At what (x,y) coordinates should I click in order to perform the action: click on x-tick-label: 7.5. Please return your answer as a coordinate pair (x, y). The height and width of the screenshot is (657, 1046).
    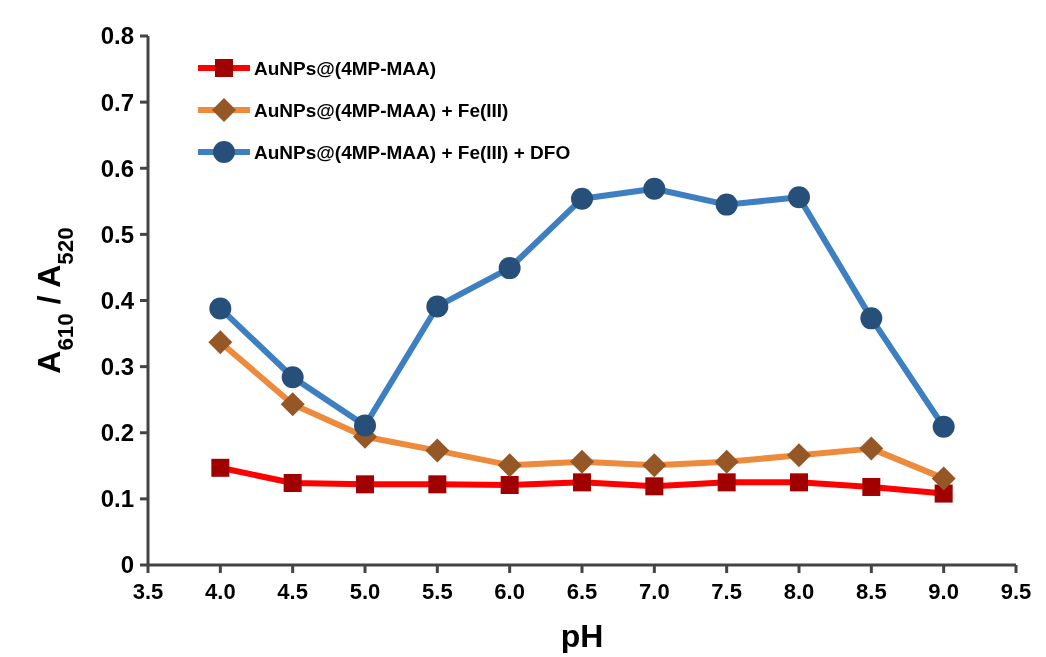
    Looking at the image, I should click on (726, 591).